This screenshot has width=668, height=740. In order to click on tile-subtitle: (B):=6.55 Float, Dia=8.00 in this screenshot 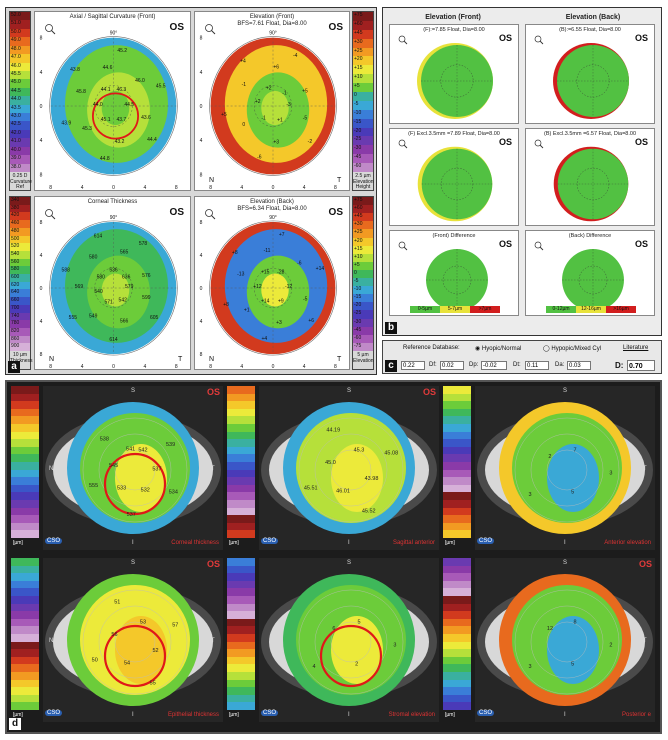, I will do `click(590, 30)`.